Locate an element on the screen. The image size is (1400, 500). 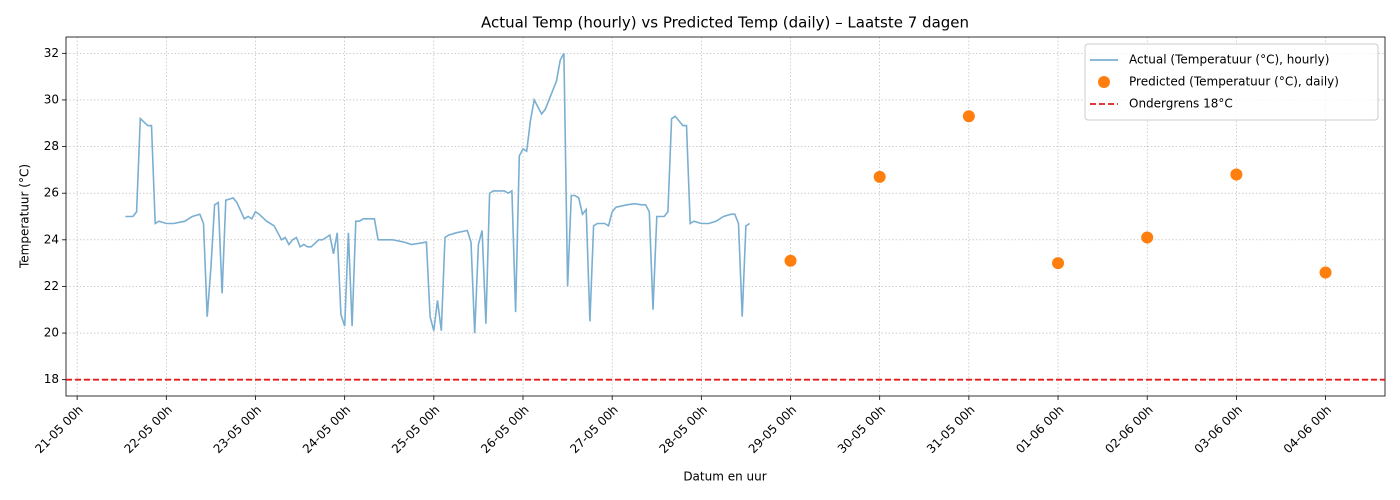
y-tick-label: 26 is located at coordinates (51, 193).